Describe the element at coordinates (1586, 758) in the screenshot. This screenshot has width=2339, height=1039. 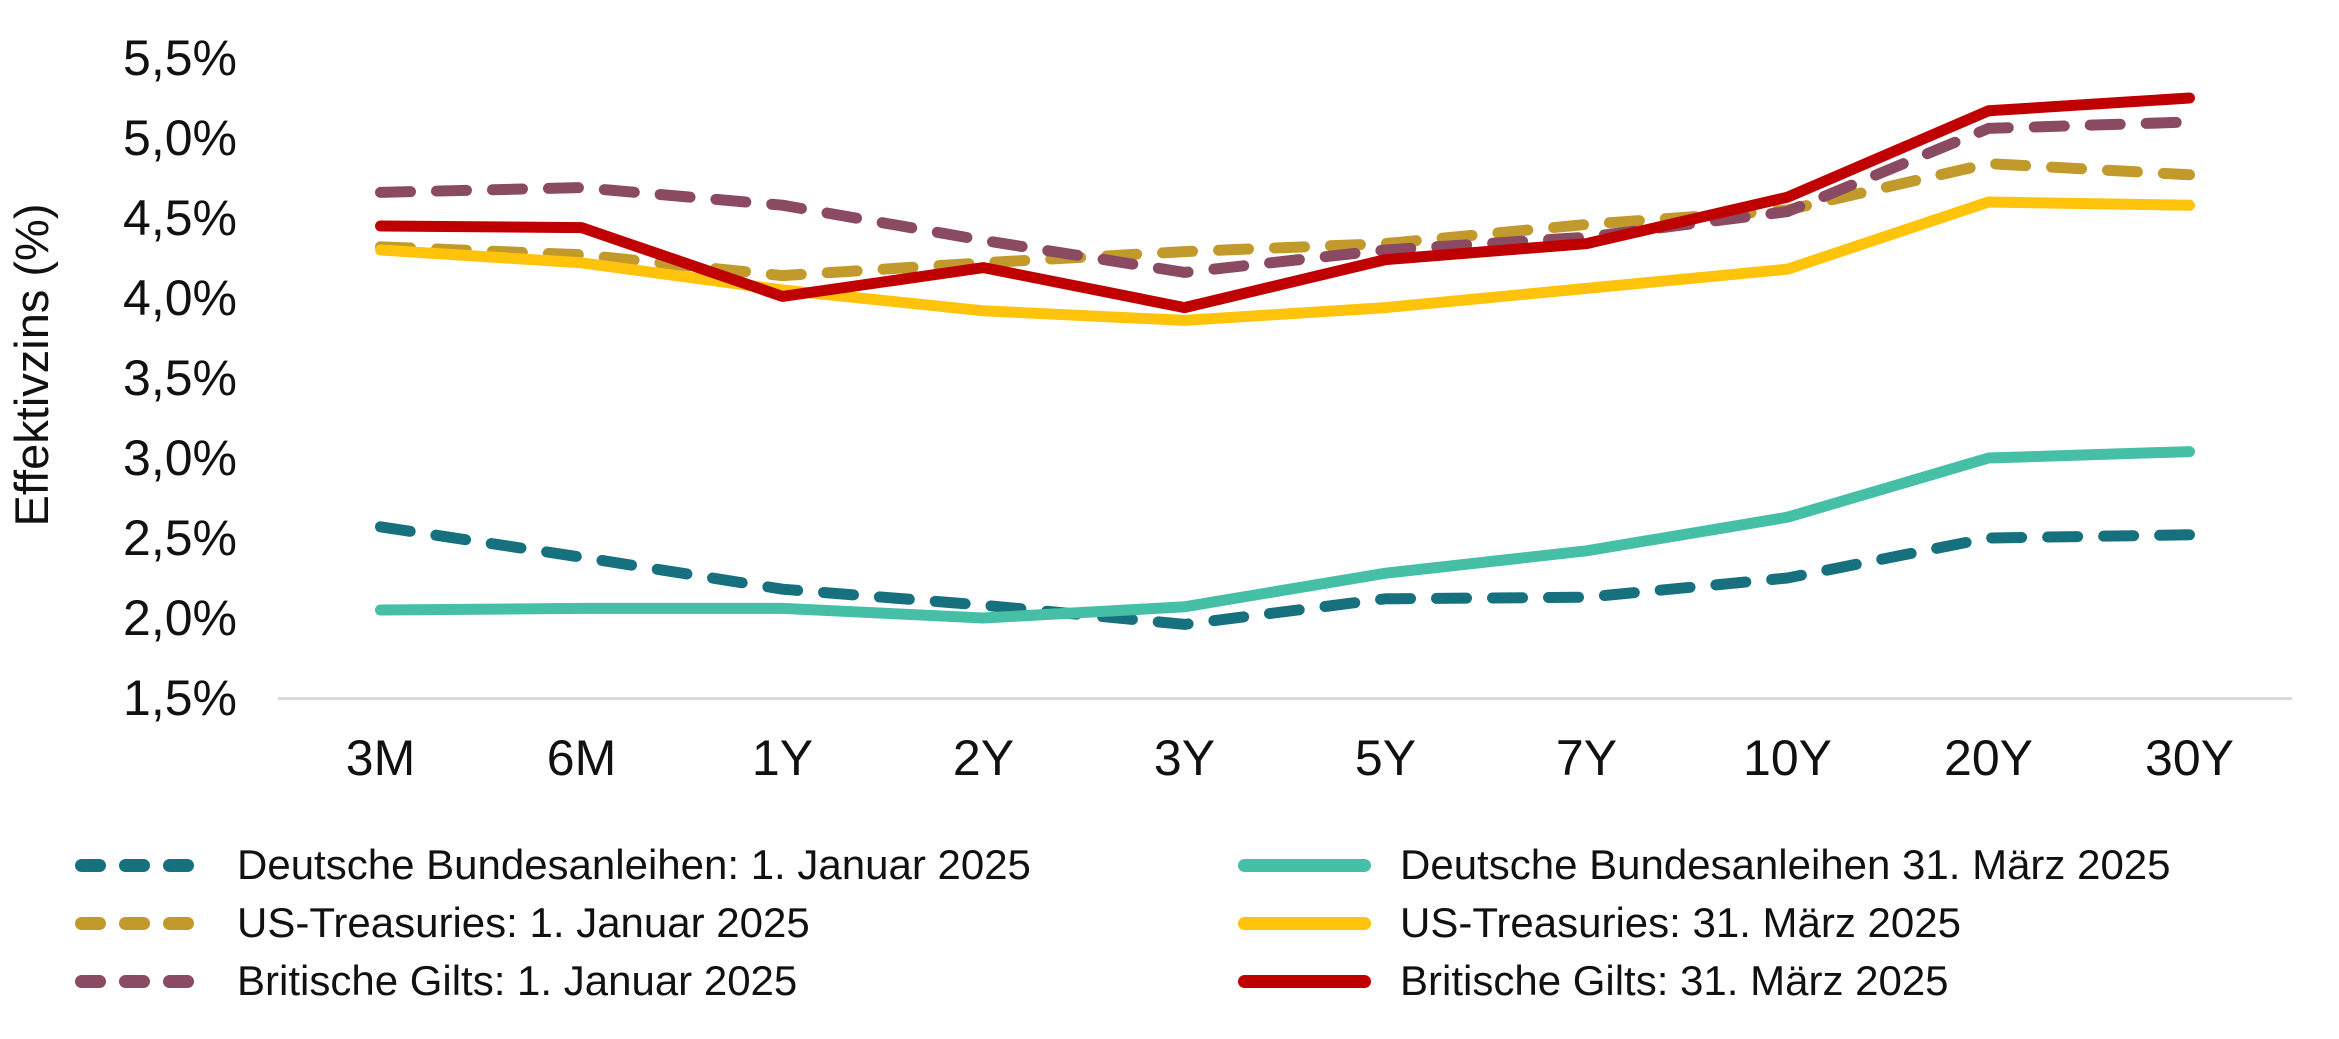
I see `x-axis-tick-label: 7Y` at that location.